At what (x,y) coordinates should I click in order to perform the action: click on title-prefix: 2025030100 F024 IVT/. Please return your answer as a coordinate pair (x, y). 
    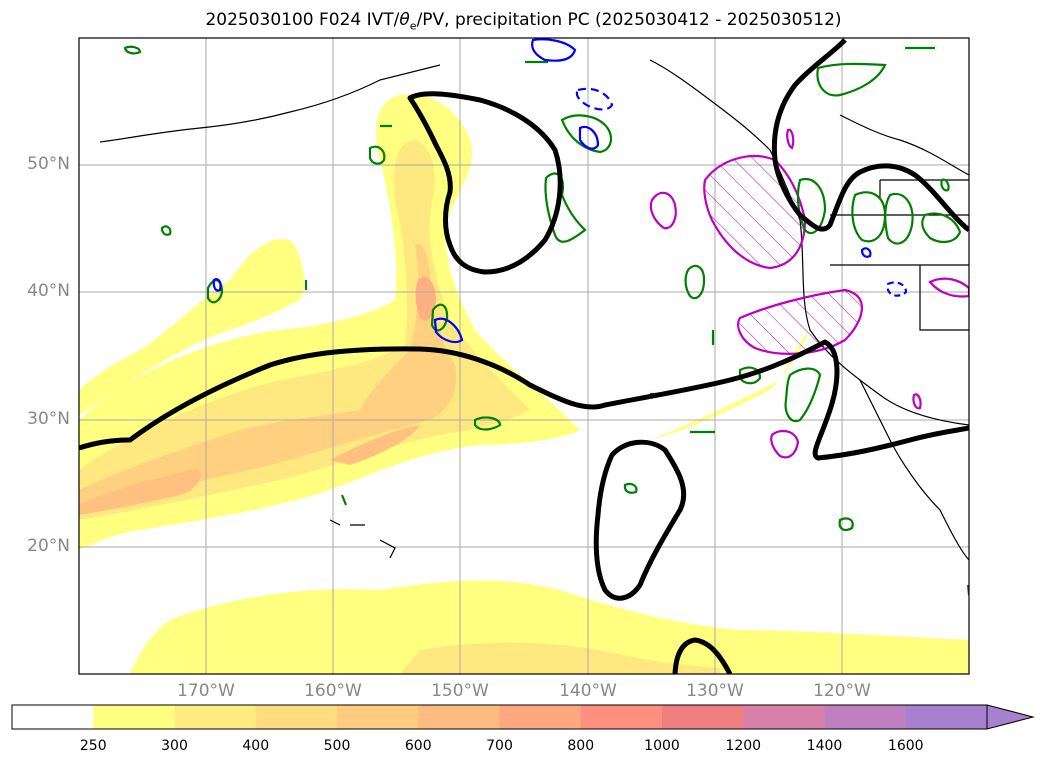
    Looking at the image, I should click on (302, 20).